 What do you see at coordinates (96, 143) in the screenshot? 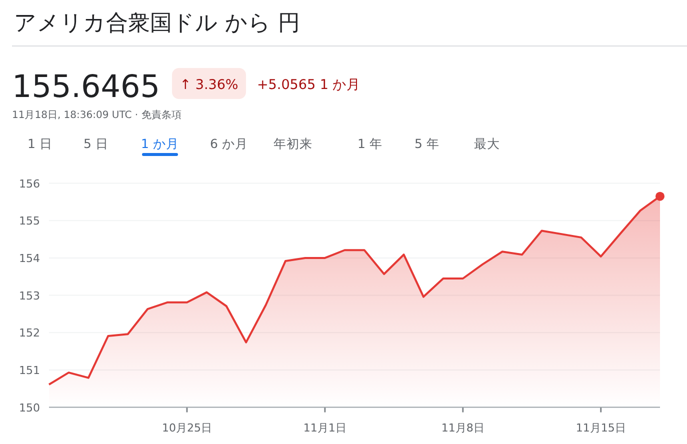
I see `text: 5 日` at bounding box center [96, 143].